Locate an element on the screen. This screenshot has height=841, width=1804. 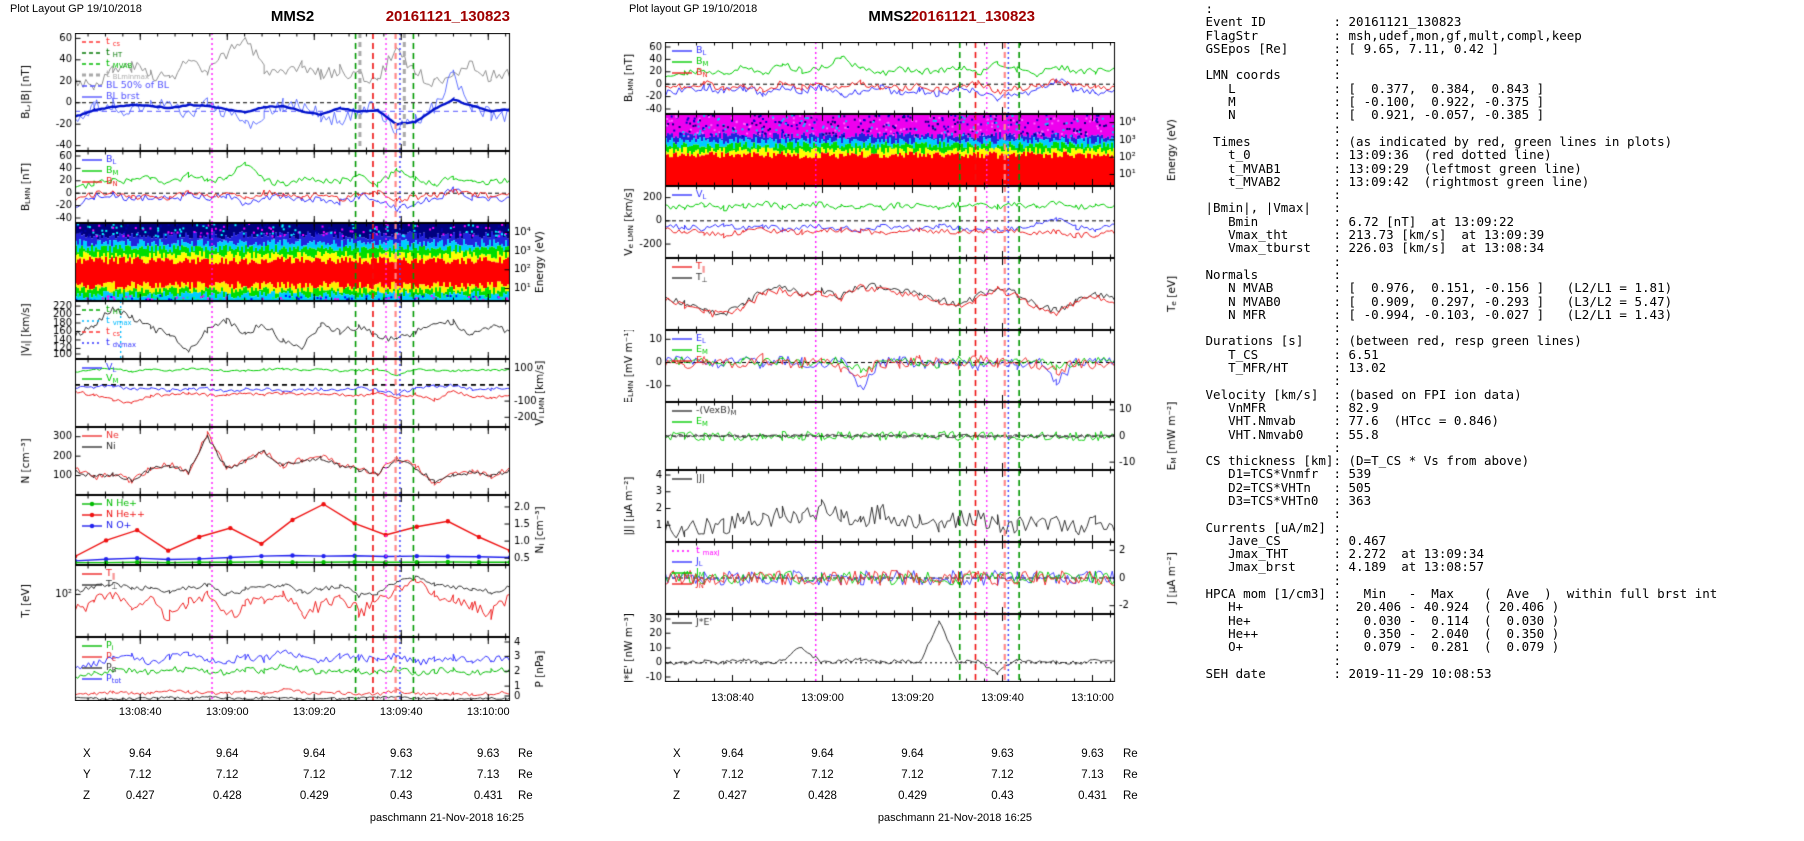
panel-e-lmn is located at coordinates (862, 366).